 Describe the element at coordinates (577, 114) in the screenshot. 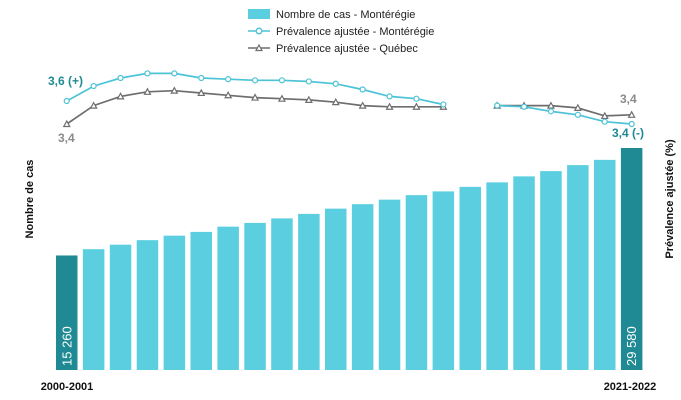

I see `point-monteregie-2019-2020` at that location.